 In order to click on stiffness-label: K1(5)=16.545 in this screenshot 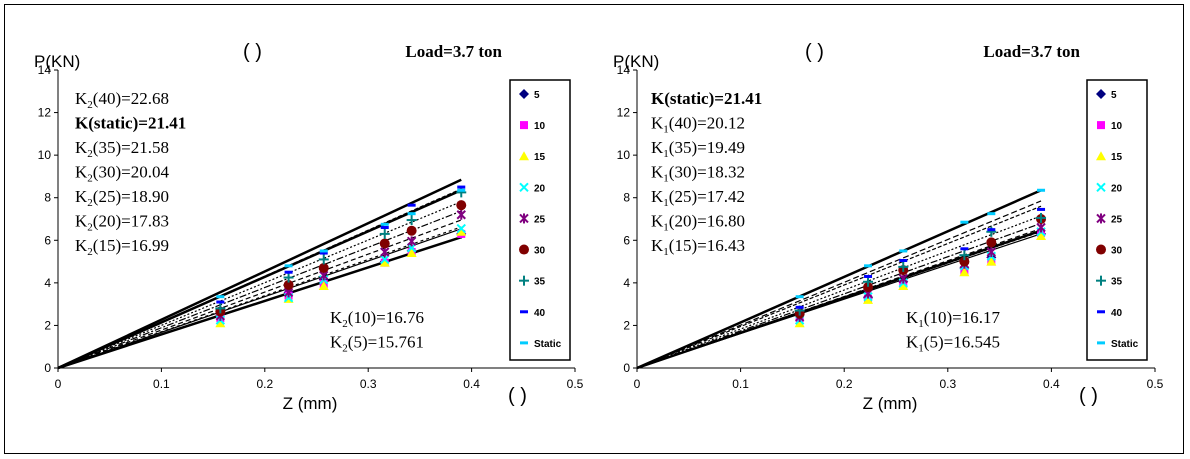, I will do `click(953, 344)`.